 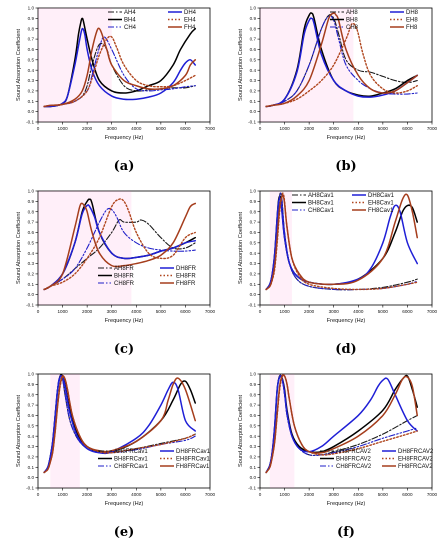 What do you see at coordinates (412, 21) in the screenshot?
I see `legend-label: EH8` at bounding box center [412, 21].